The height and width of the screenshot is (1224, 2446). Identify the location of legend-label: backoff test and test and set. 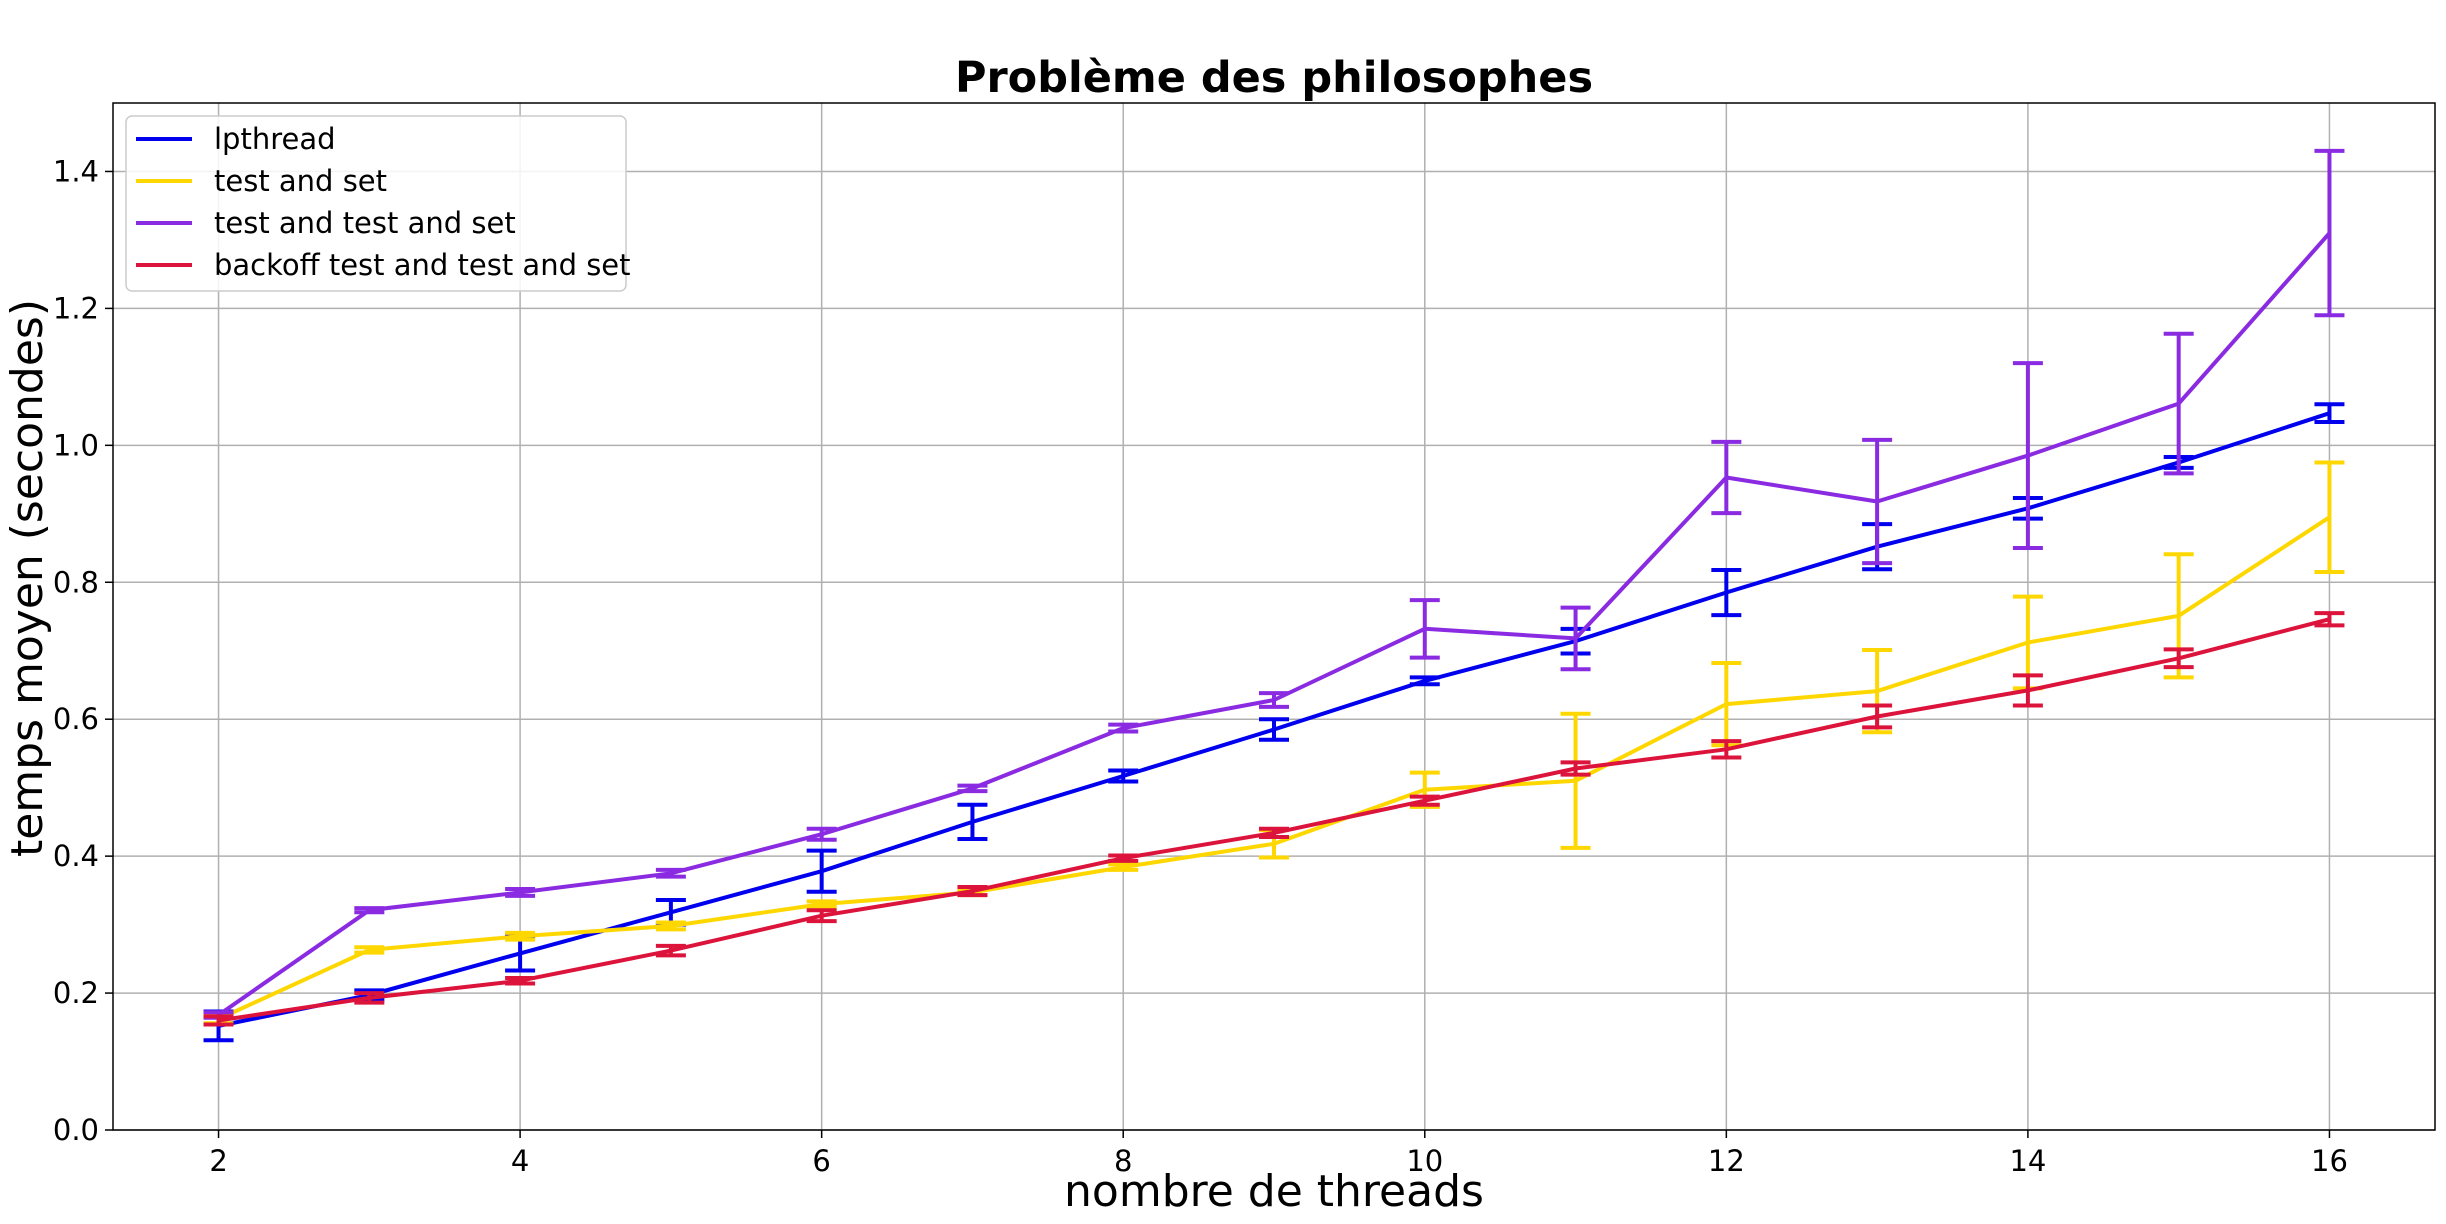
(422, 265).